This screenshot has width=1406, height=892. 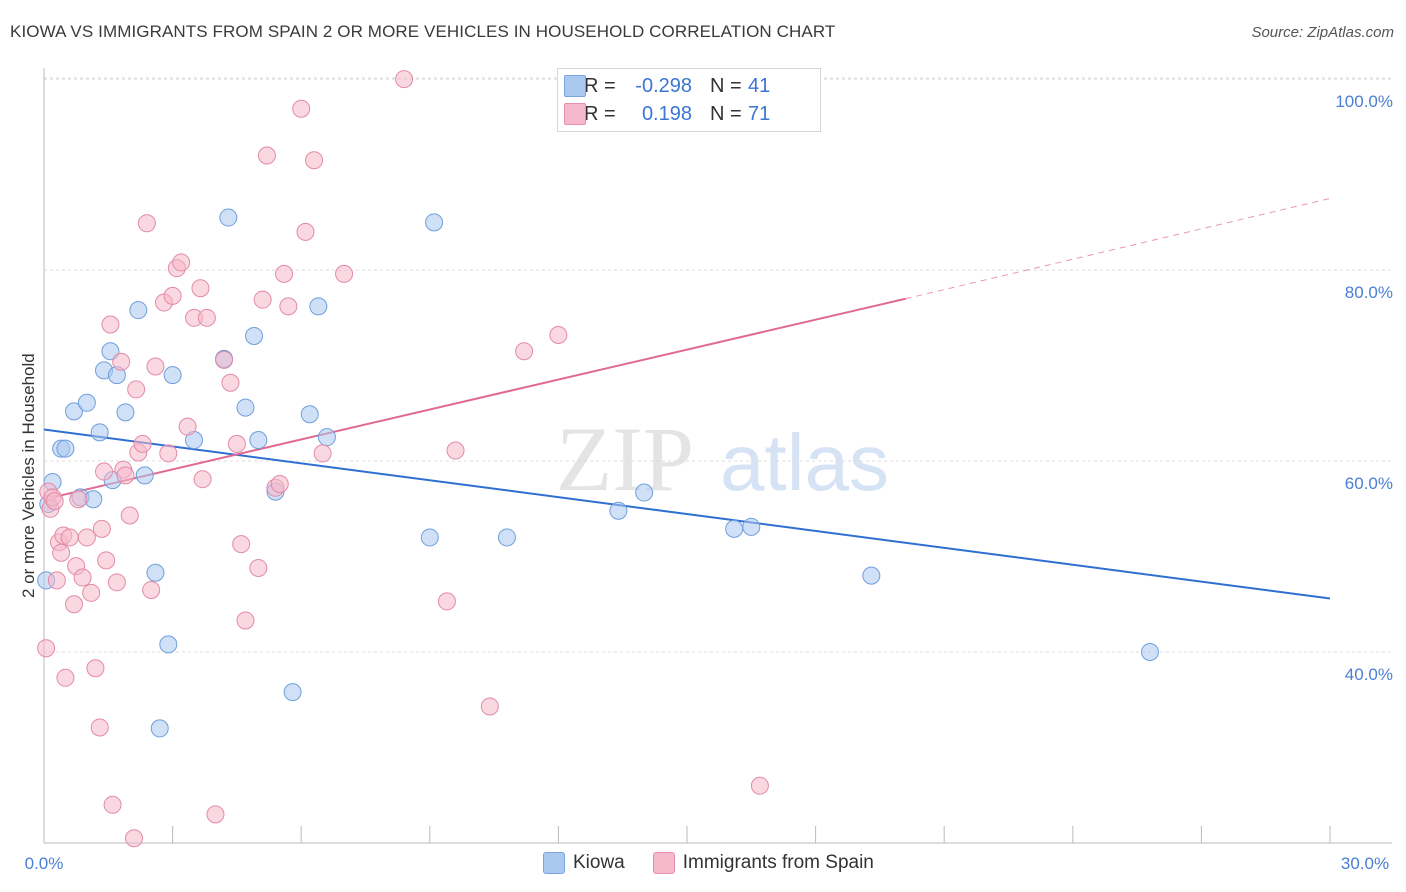 What do you see at coordinates (1369, 674) in the screenshot?
I see `y-tick-label: 40.0%` at bounding box center [1369, 674].